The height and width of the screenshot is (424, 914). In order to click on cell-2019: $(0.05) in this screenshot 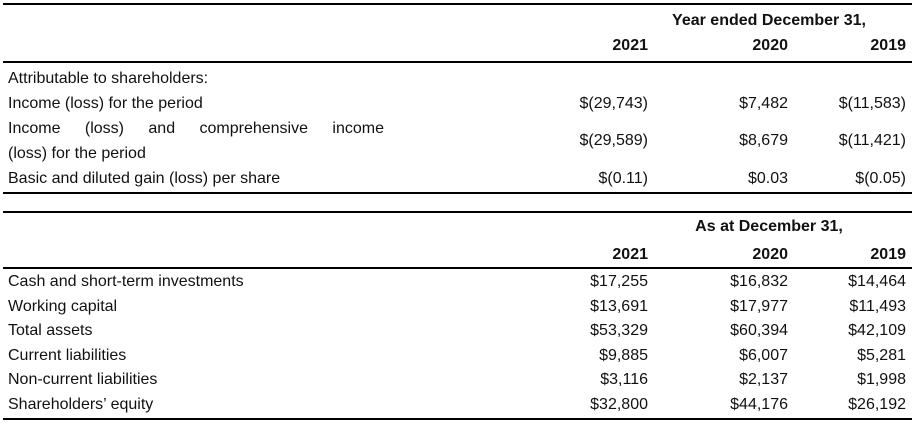, I will do `click(880, 178)`.